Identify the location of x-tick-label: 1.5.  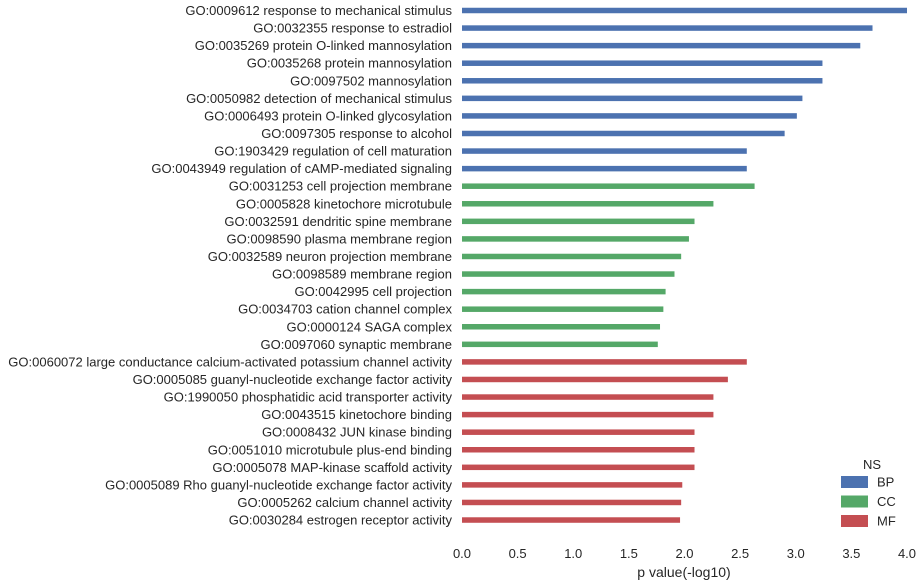
(629, 553).